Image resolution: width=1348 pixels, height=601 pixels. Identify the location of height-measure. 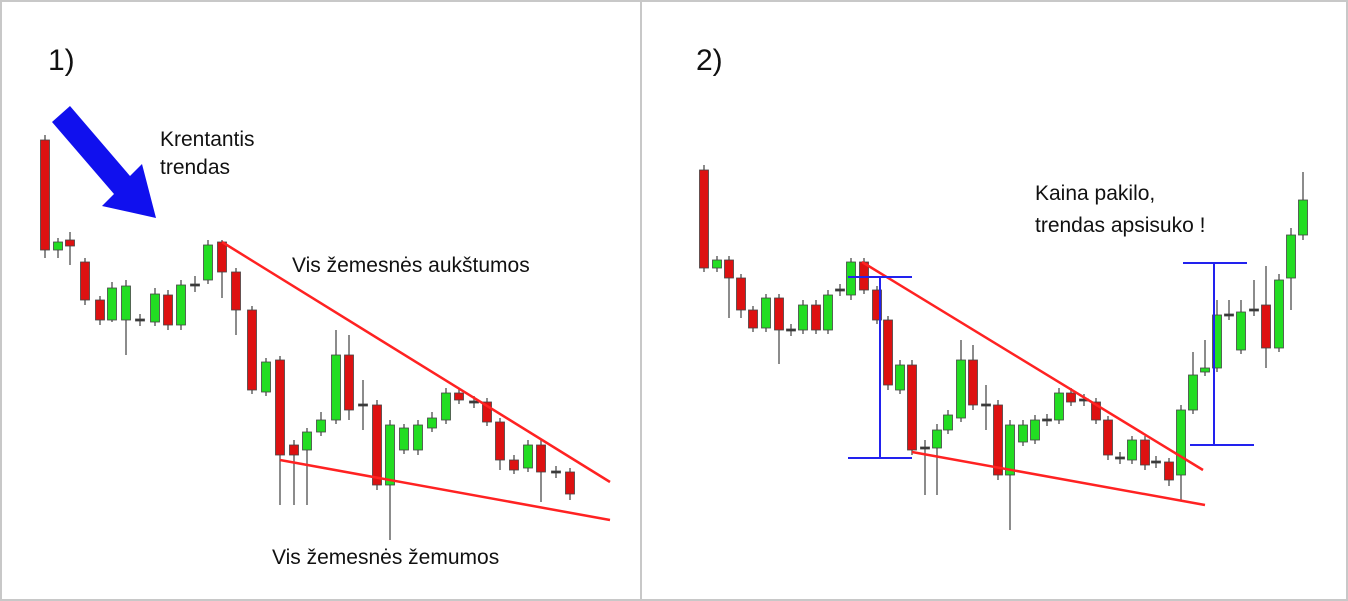
(1051, 360).